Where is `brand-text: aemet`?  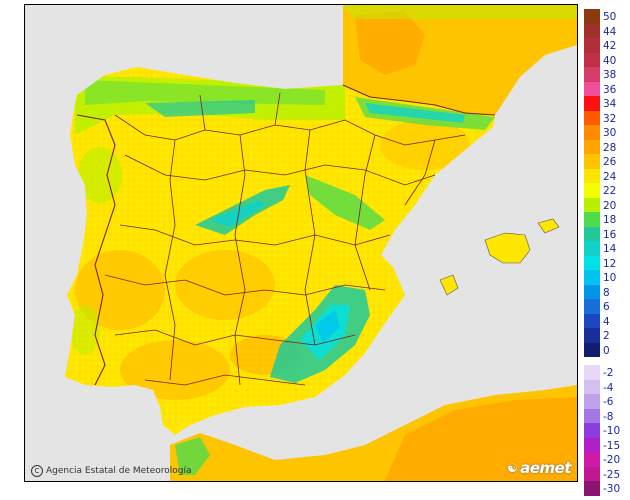
brand-text: aemet is located at coordinates (545, 468).